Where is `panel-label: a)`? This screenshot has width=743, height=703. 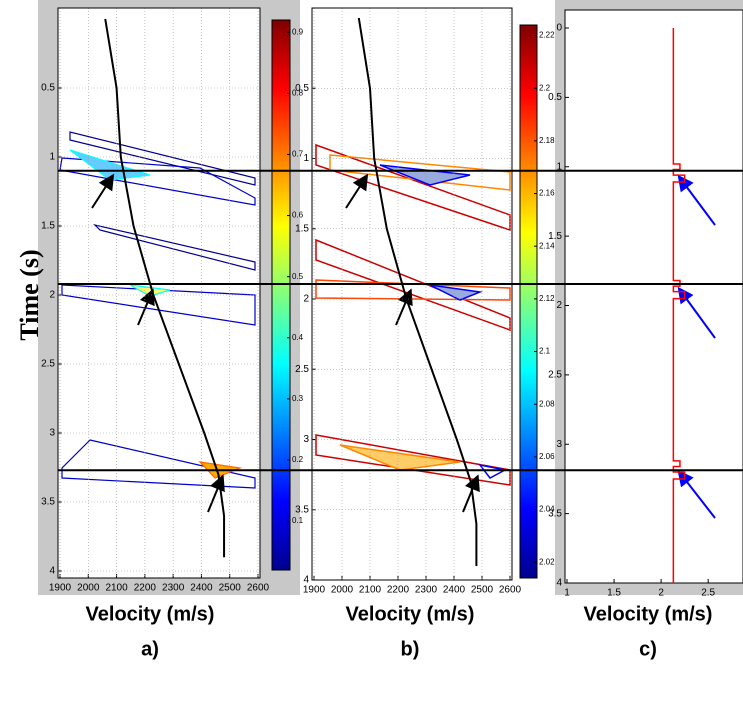 panel-label: a) is located at coordinates (150, 649).